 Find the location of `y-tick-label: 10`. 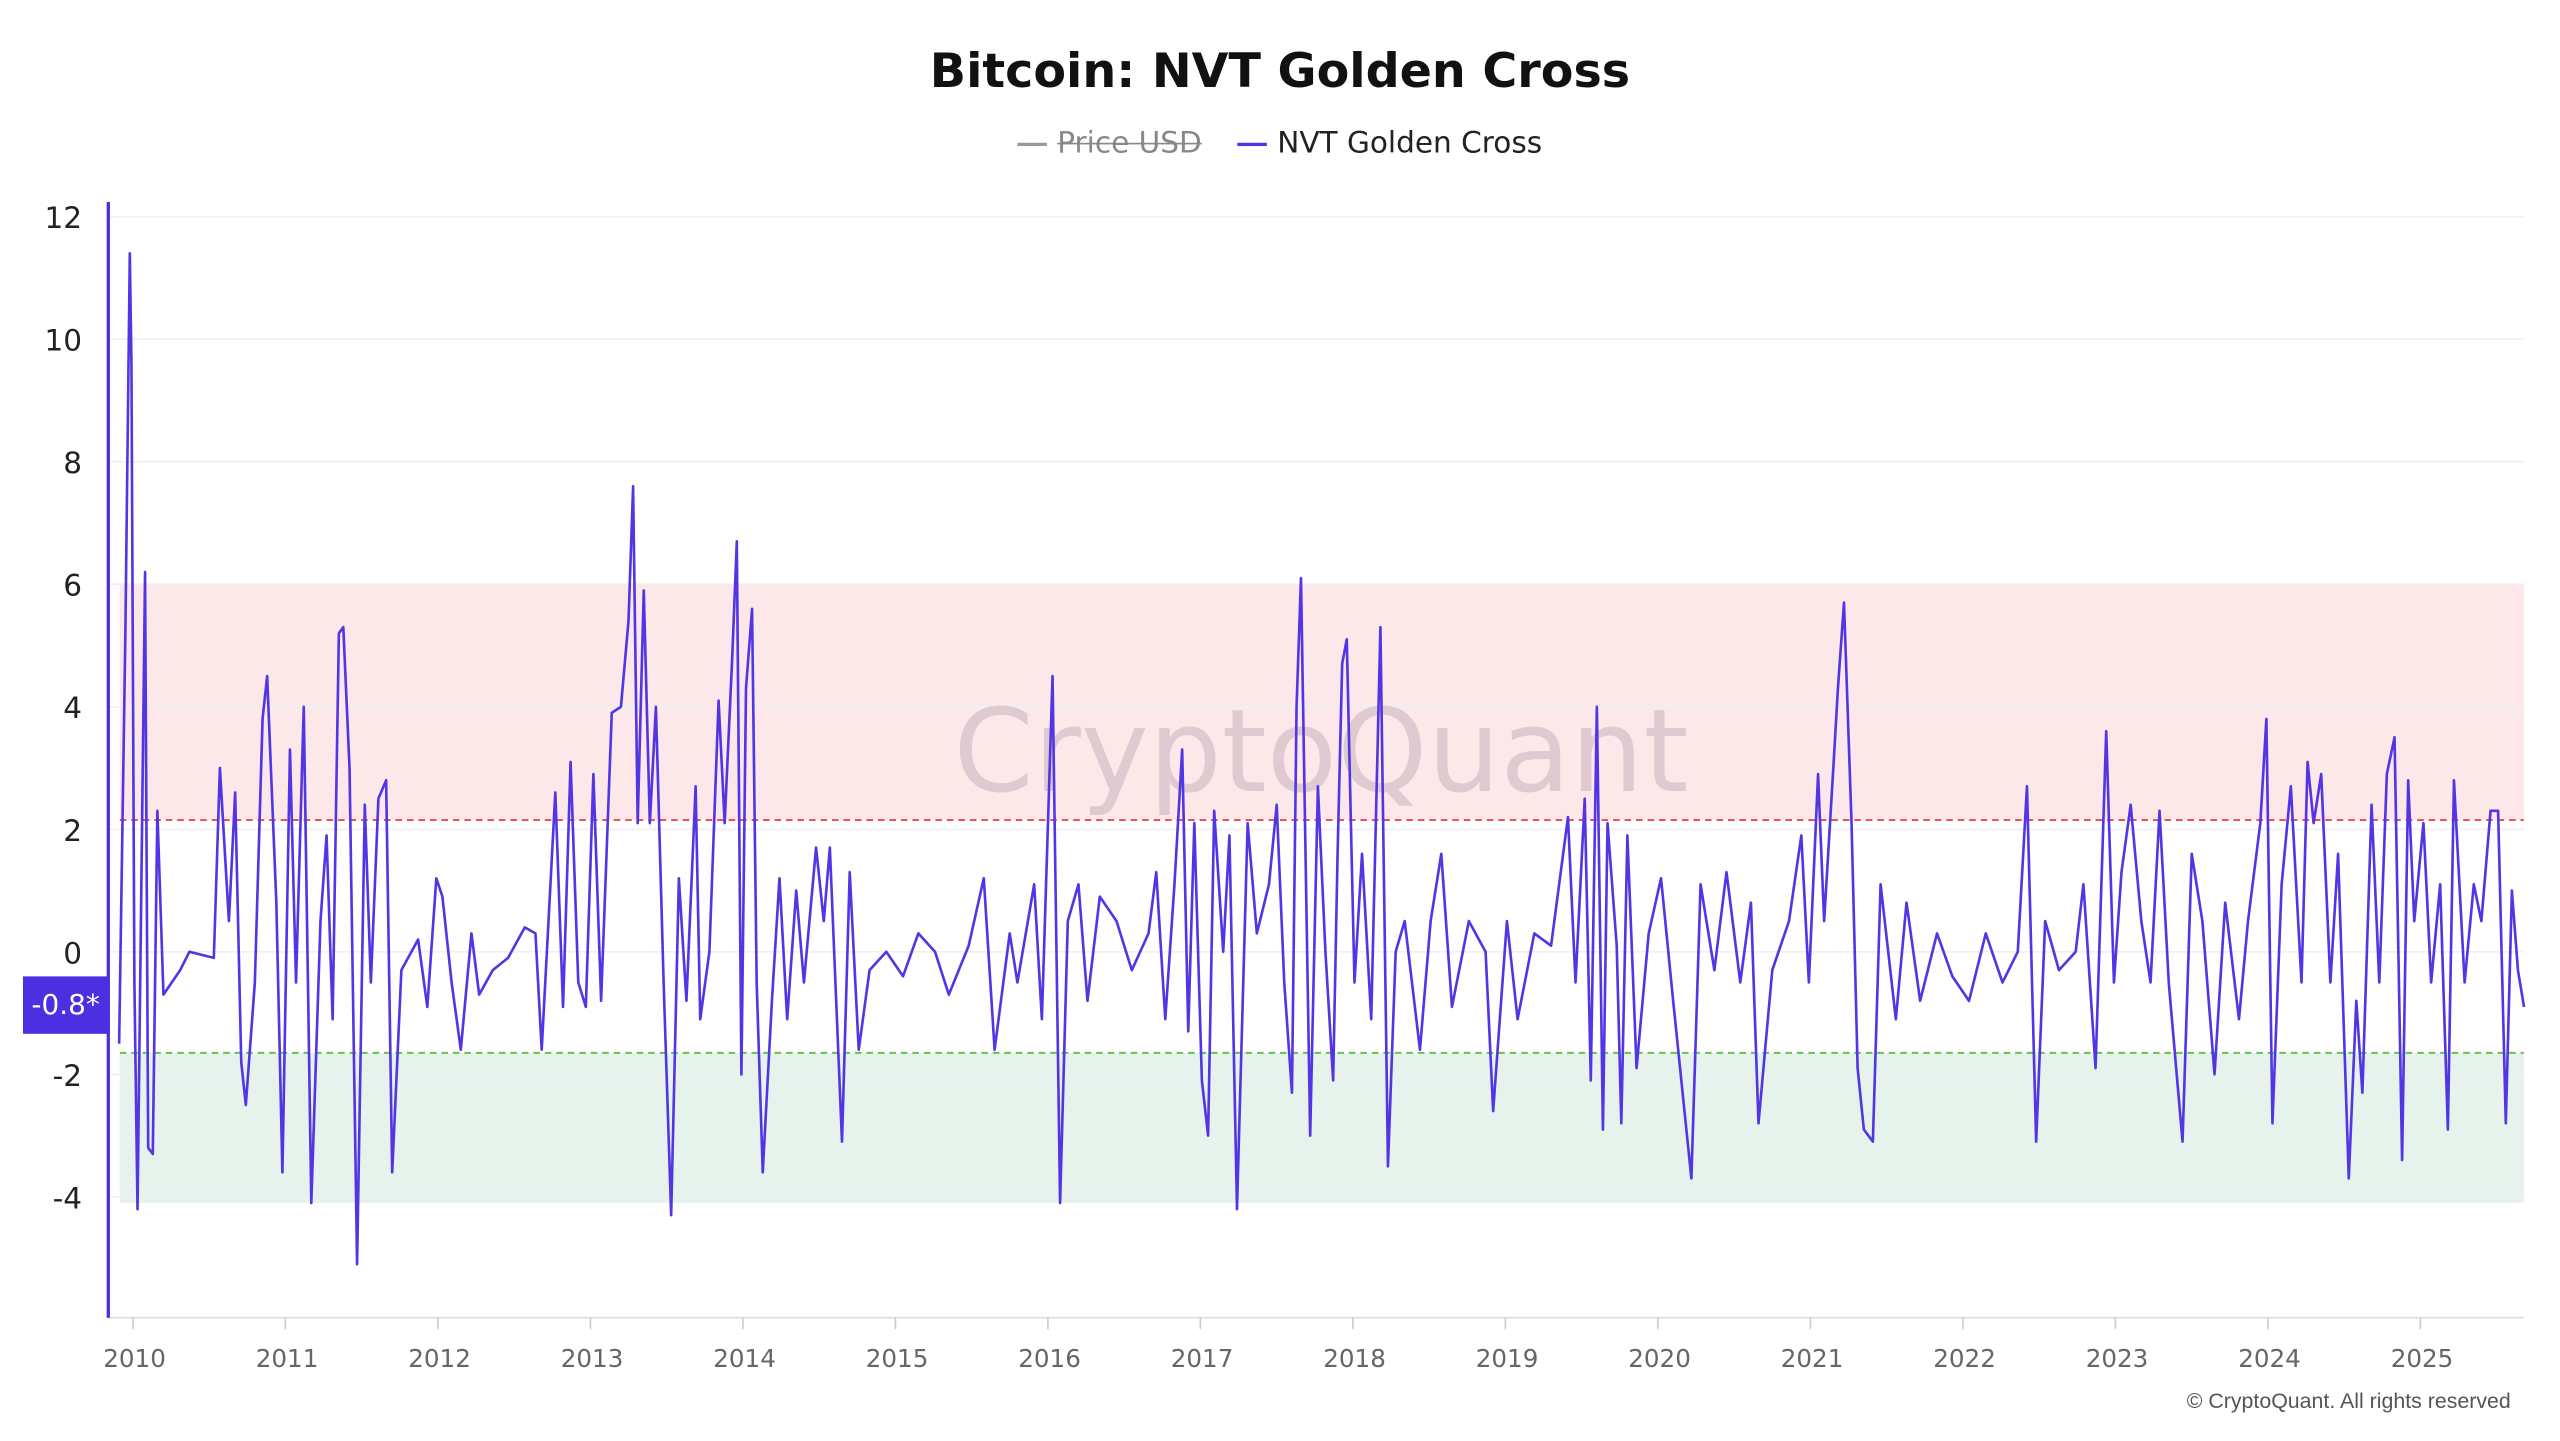

y-tick-label: 10 is located at coordinates (63, 341).